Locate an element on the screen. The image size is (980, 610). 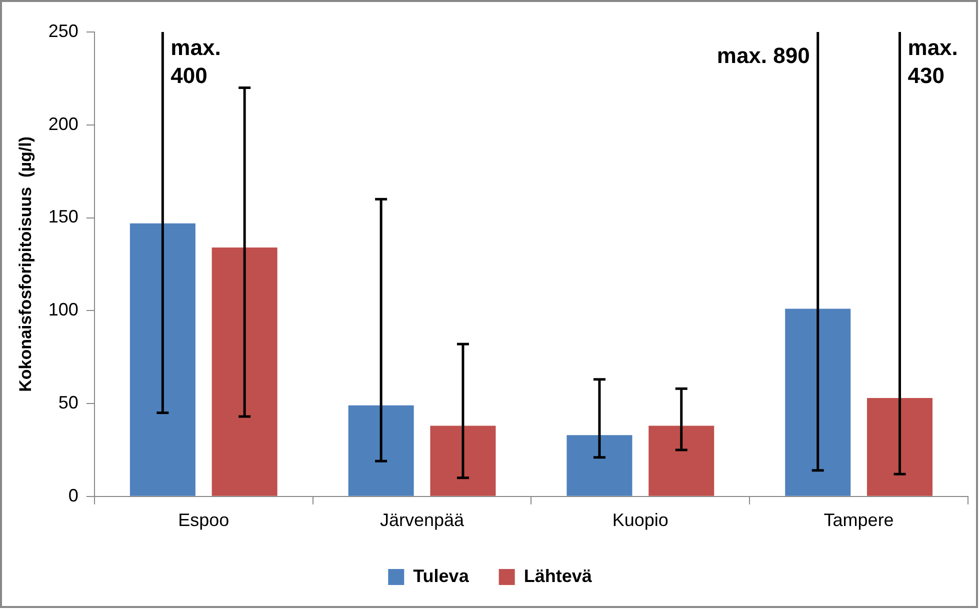
legend-label: Lähtevä is located at coordinates (558, 576).